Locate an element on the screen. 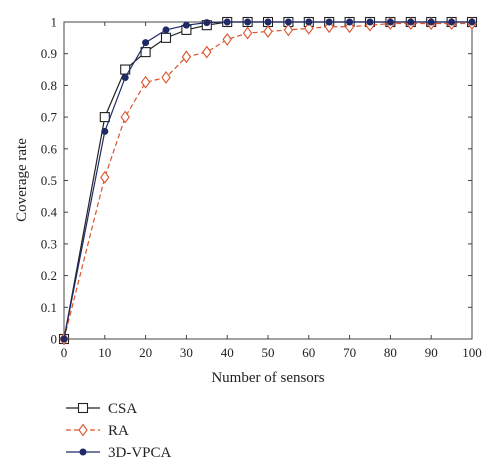 This screenshot has height=473, width=500. y-tick-label: 0.9 is located at coordinates (49, 53).